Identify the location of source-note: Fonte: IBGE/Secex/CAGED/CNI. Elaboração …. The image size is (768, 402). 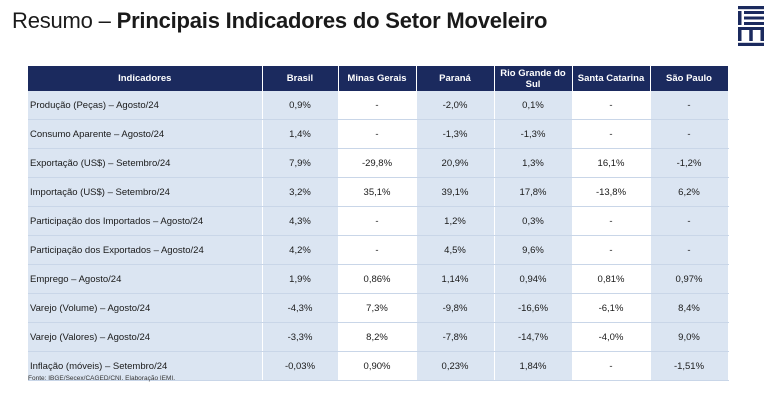
(102, 378).